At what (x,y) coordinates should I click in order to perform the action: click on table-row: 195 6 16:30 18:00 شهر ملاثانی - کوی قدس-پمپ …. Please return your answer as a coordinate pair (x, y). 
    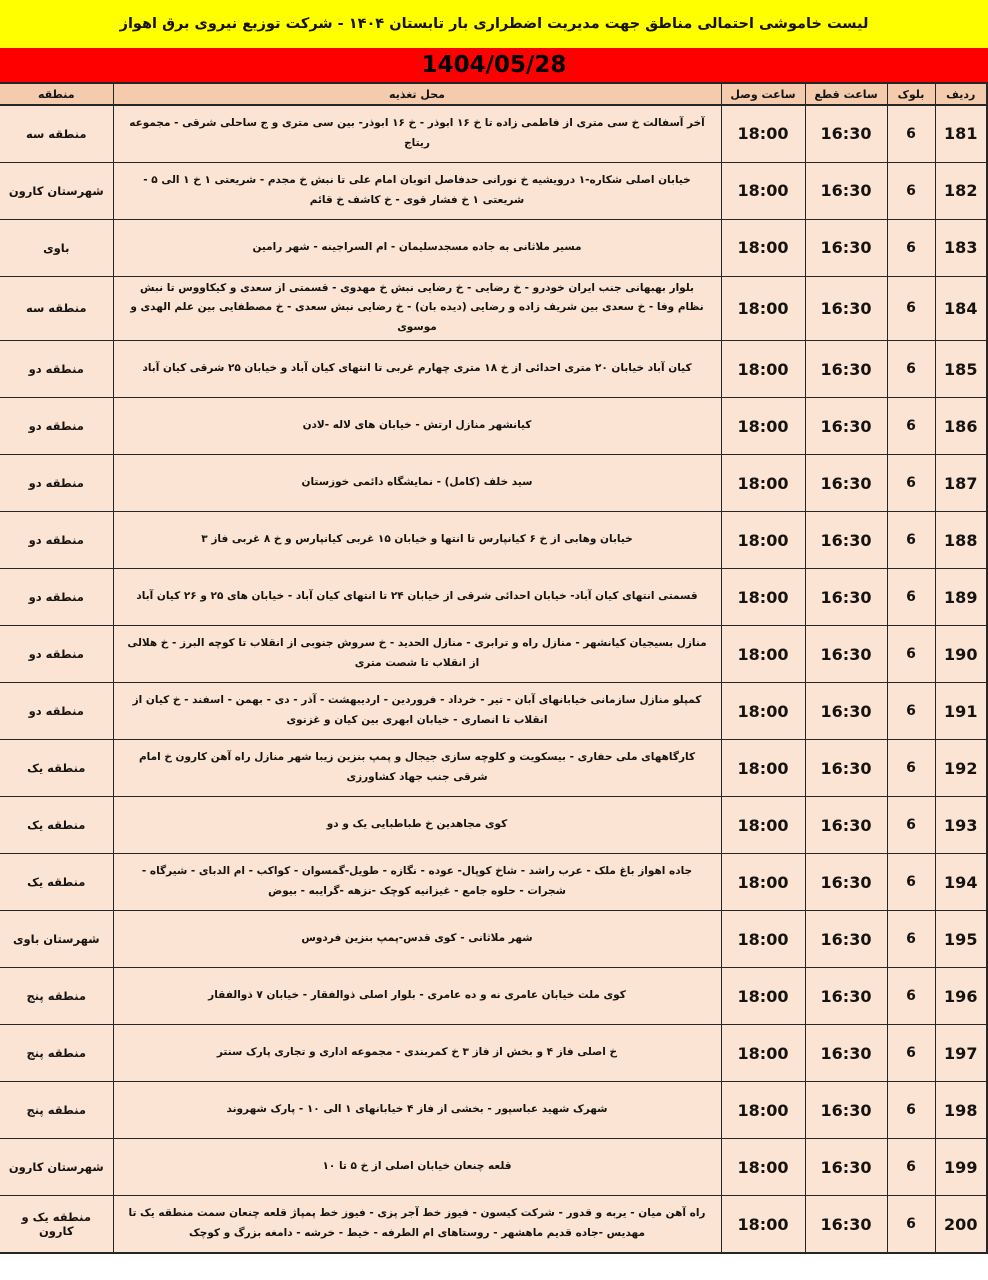
    Looking at the image, I should click on (494, 939).